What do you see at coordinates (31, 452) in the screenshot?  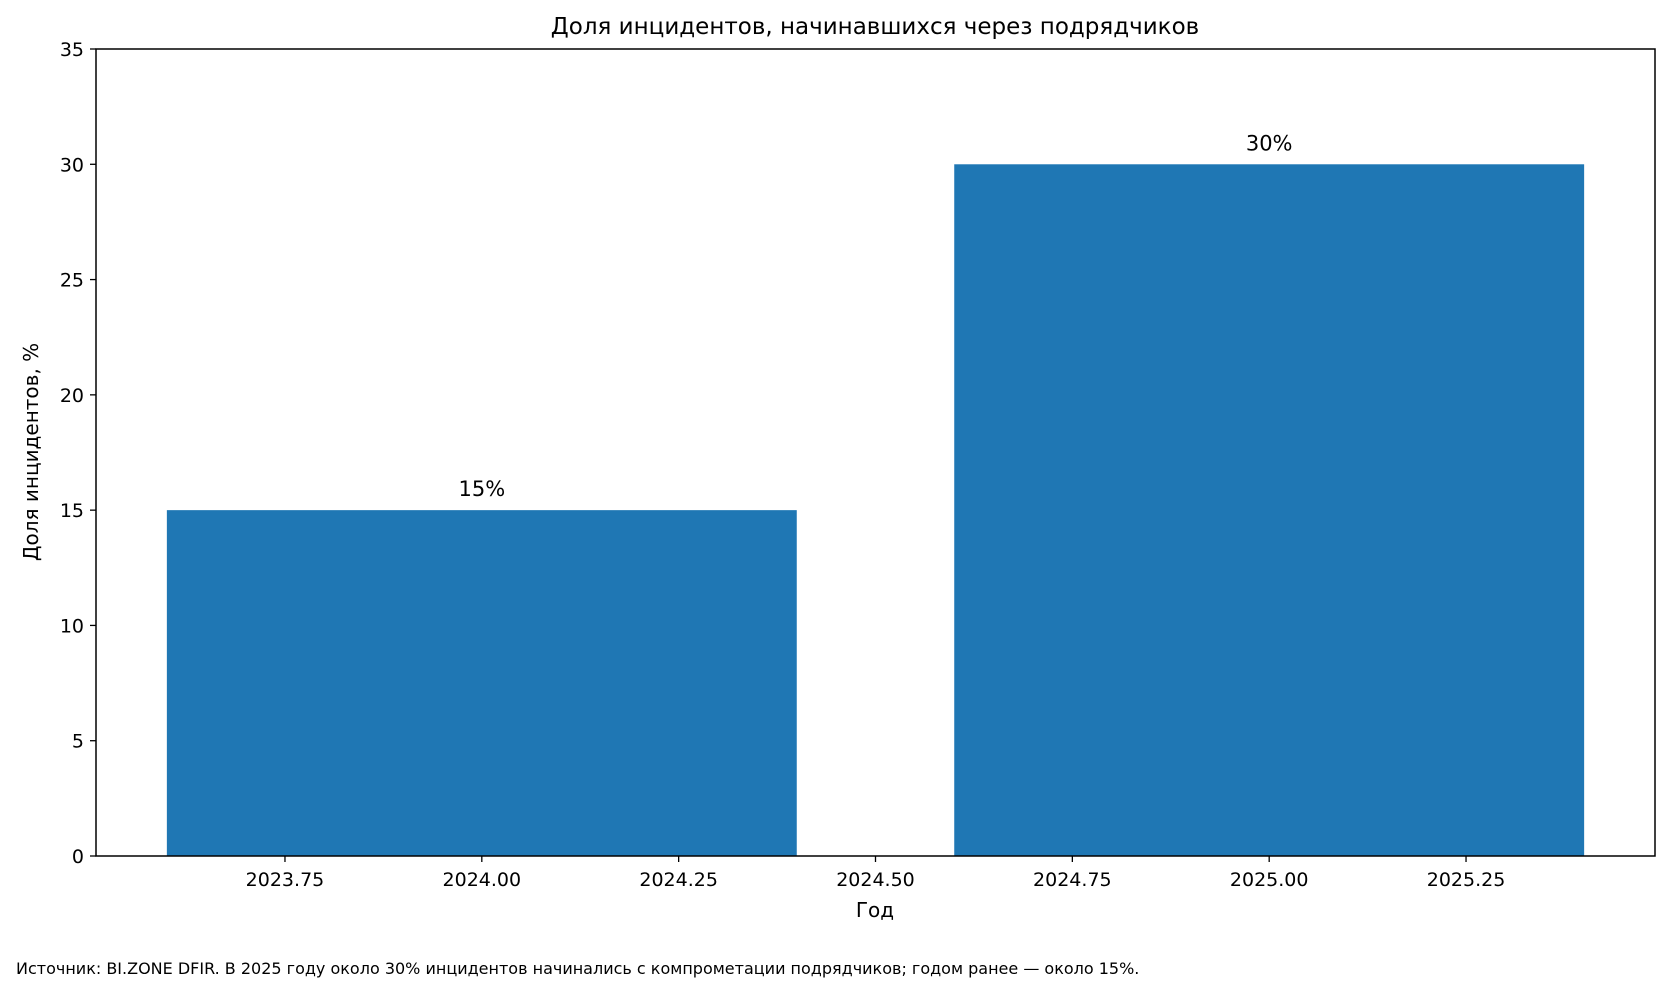 I see `y-axis-label: Доля инцидентов, %` at bounding box center [31, 452].